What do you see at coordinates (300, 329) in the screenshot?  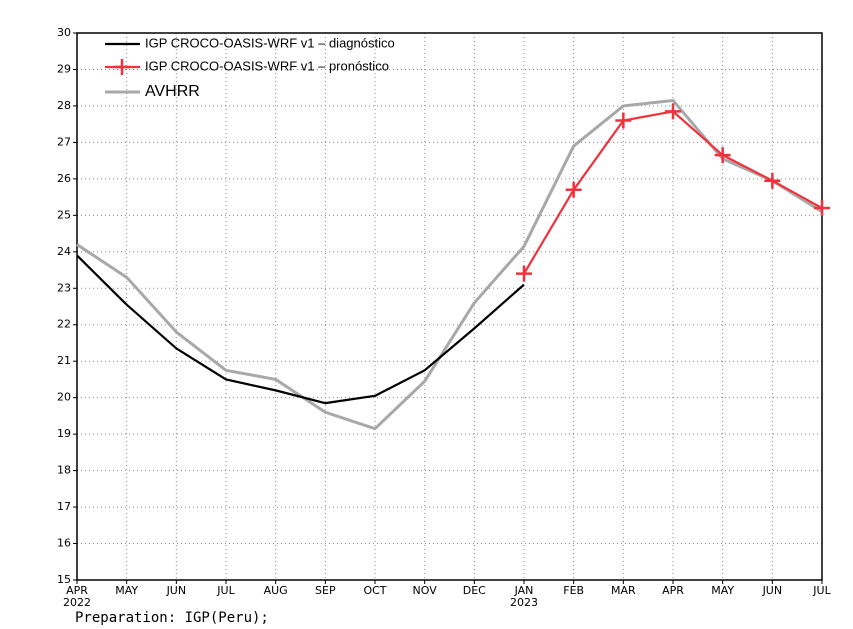 I see `series-line` at bounding box center [300, 329].